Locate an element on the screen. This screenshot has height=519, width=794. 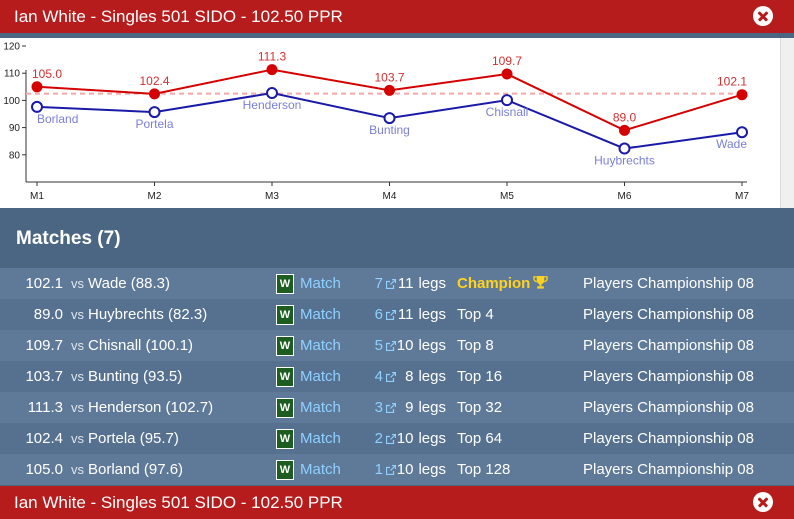
match-number-link: 5 is located at coordinates (374, 345).